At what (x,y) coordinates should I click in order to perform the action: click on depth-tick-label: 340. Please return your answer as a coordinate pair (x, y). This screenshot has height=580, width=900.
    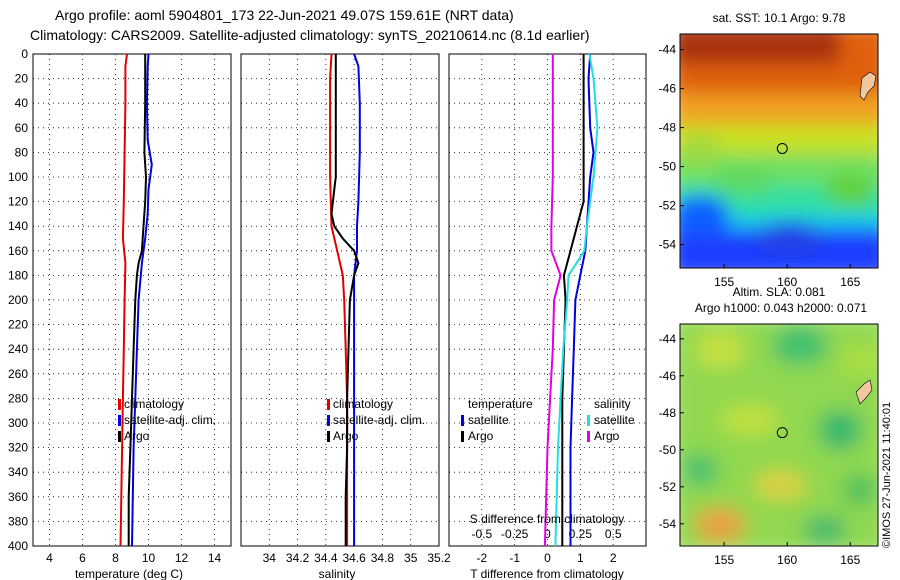
    Looking at the image, I should click on (18, 472).